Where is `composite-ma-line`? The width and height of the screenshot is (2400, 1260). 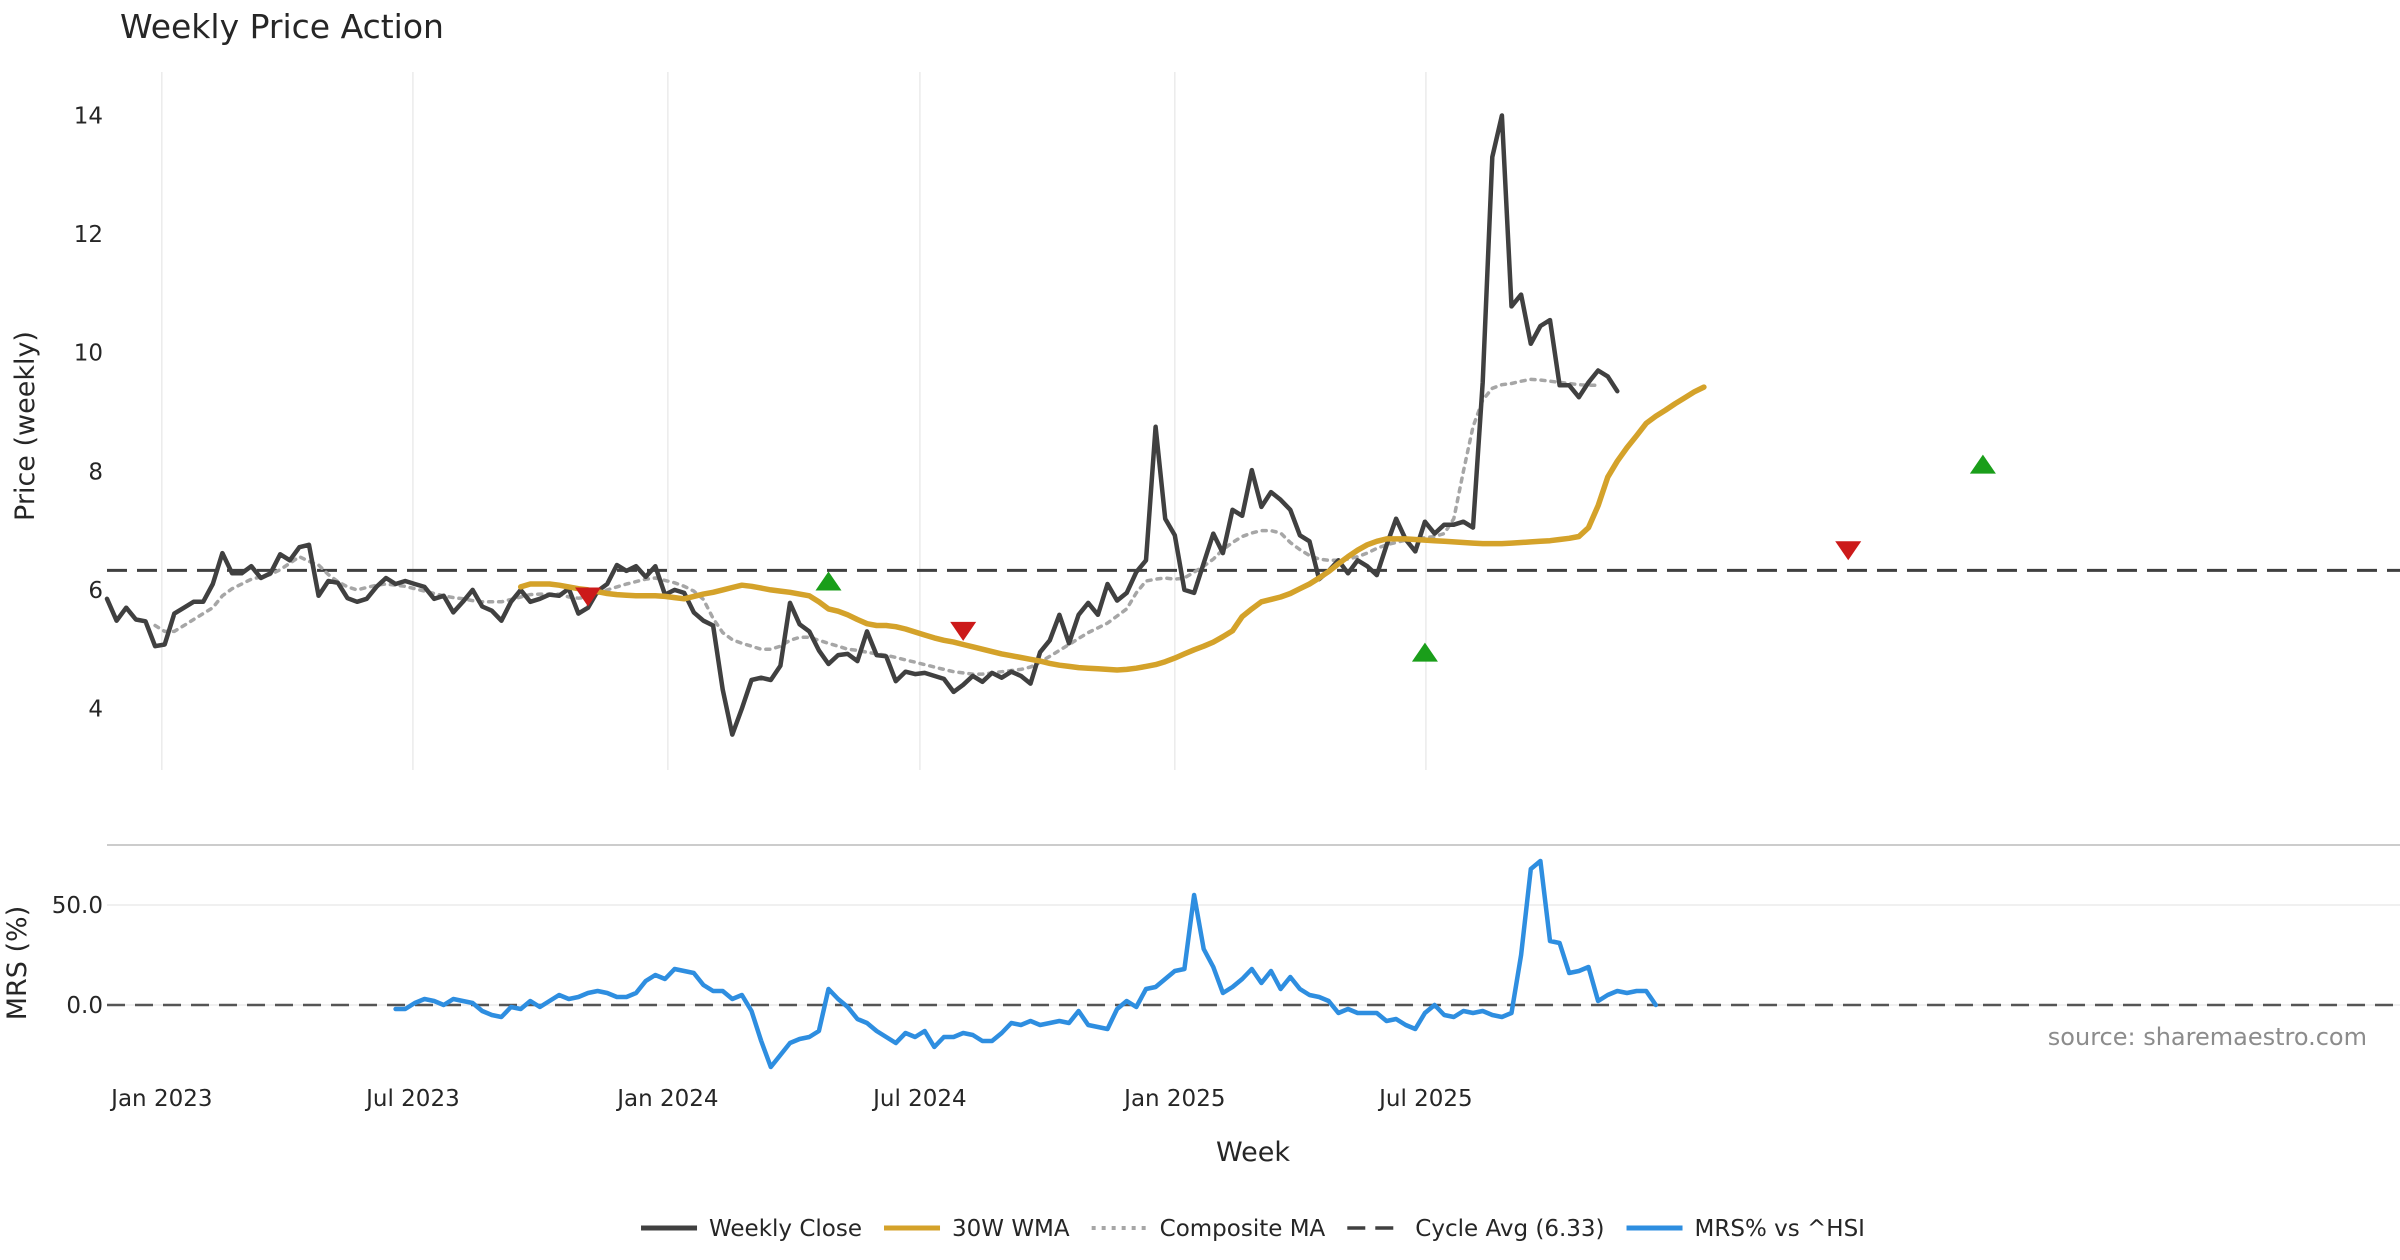
composite-ma-line is located at coordinates (876, 526).